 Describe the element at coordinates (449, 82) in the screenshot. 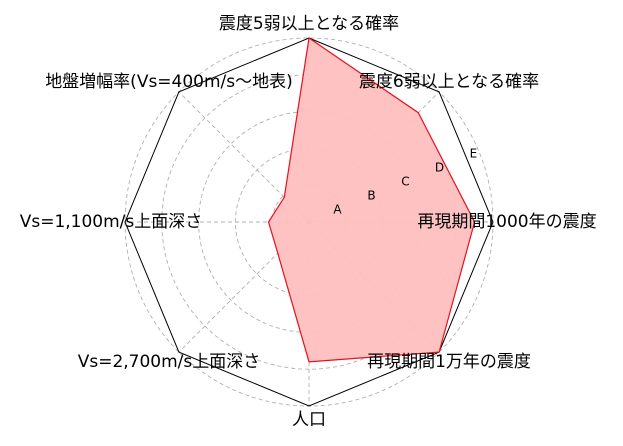

I see `axis-label-2: 震度6弱以上となる確率` at that location.